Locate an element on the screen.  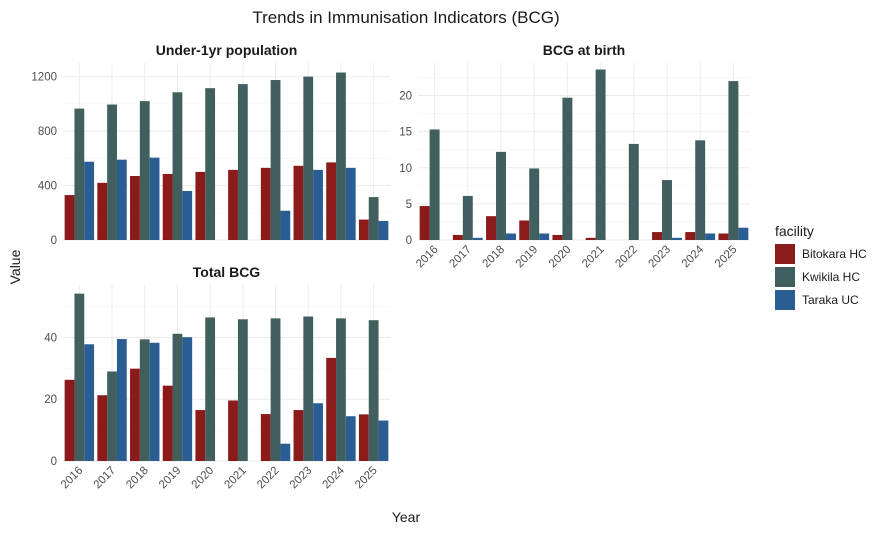
legend-title: facility is located at coordinates (794, 231).